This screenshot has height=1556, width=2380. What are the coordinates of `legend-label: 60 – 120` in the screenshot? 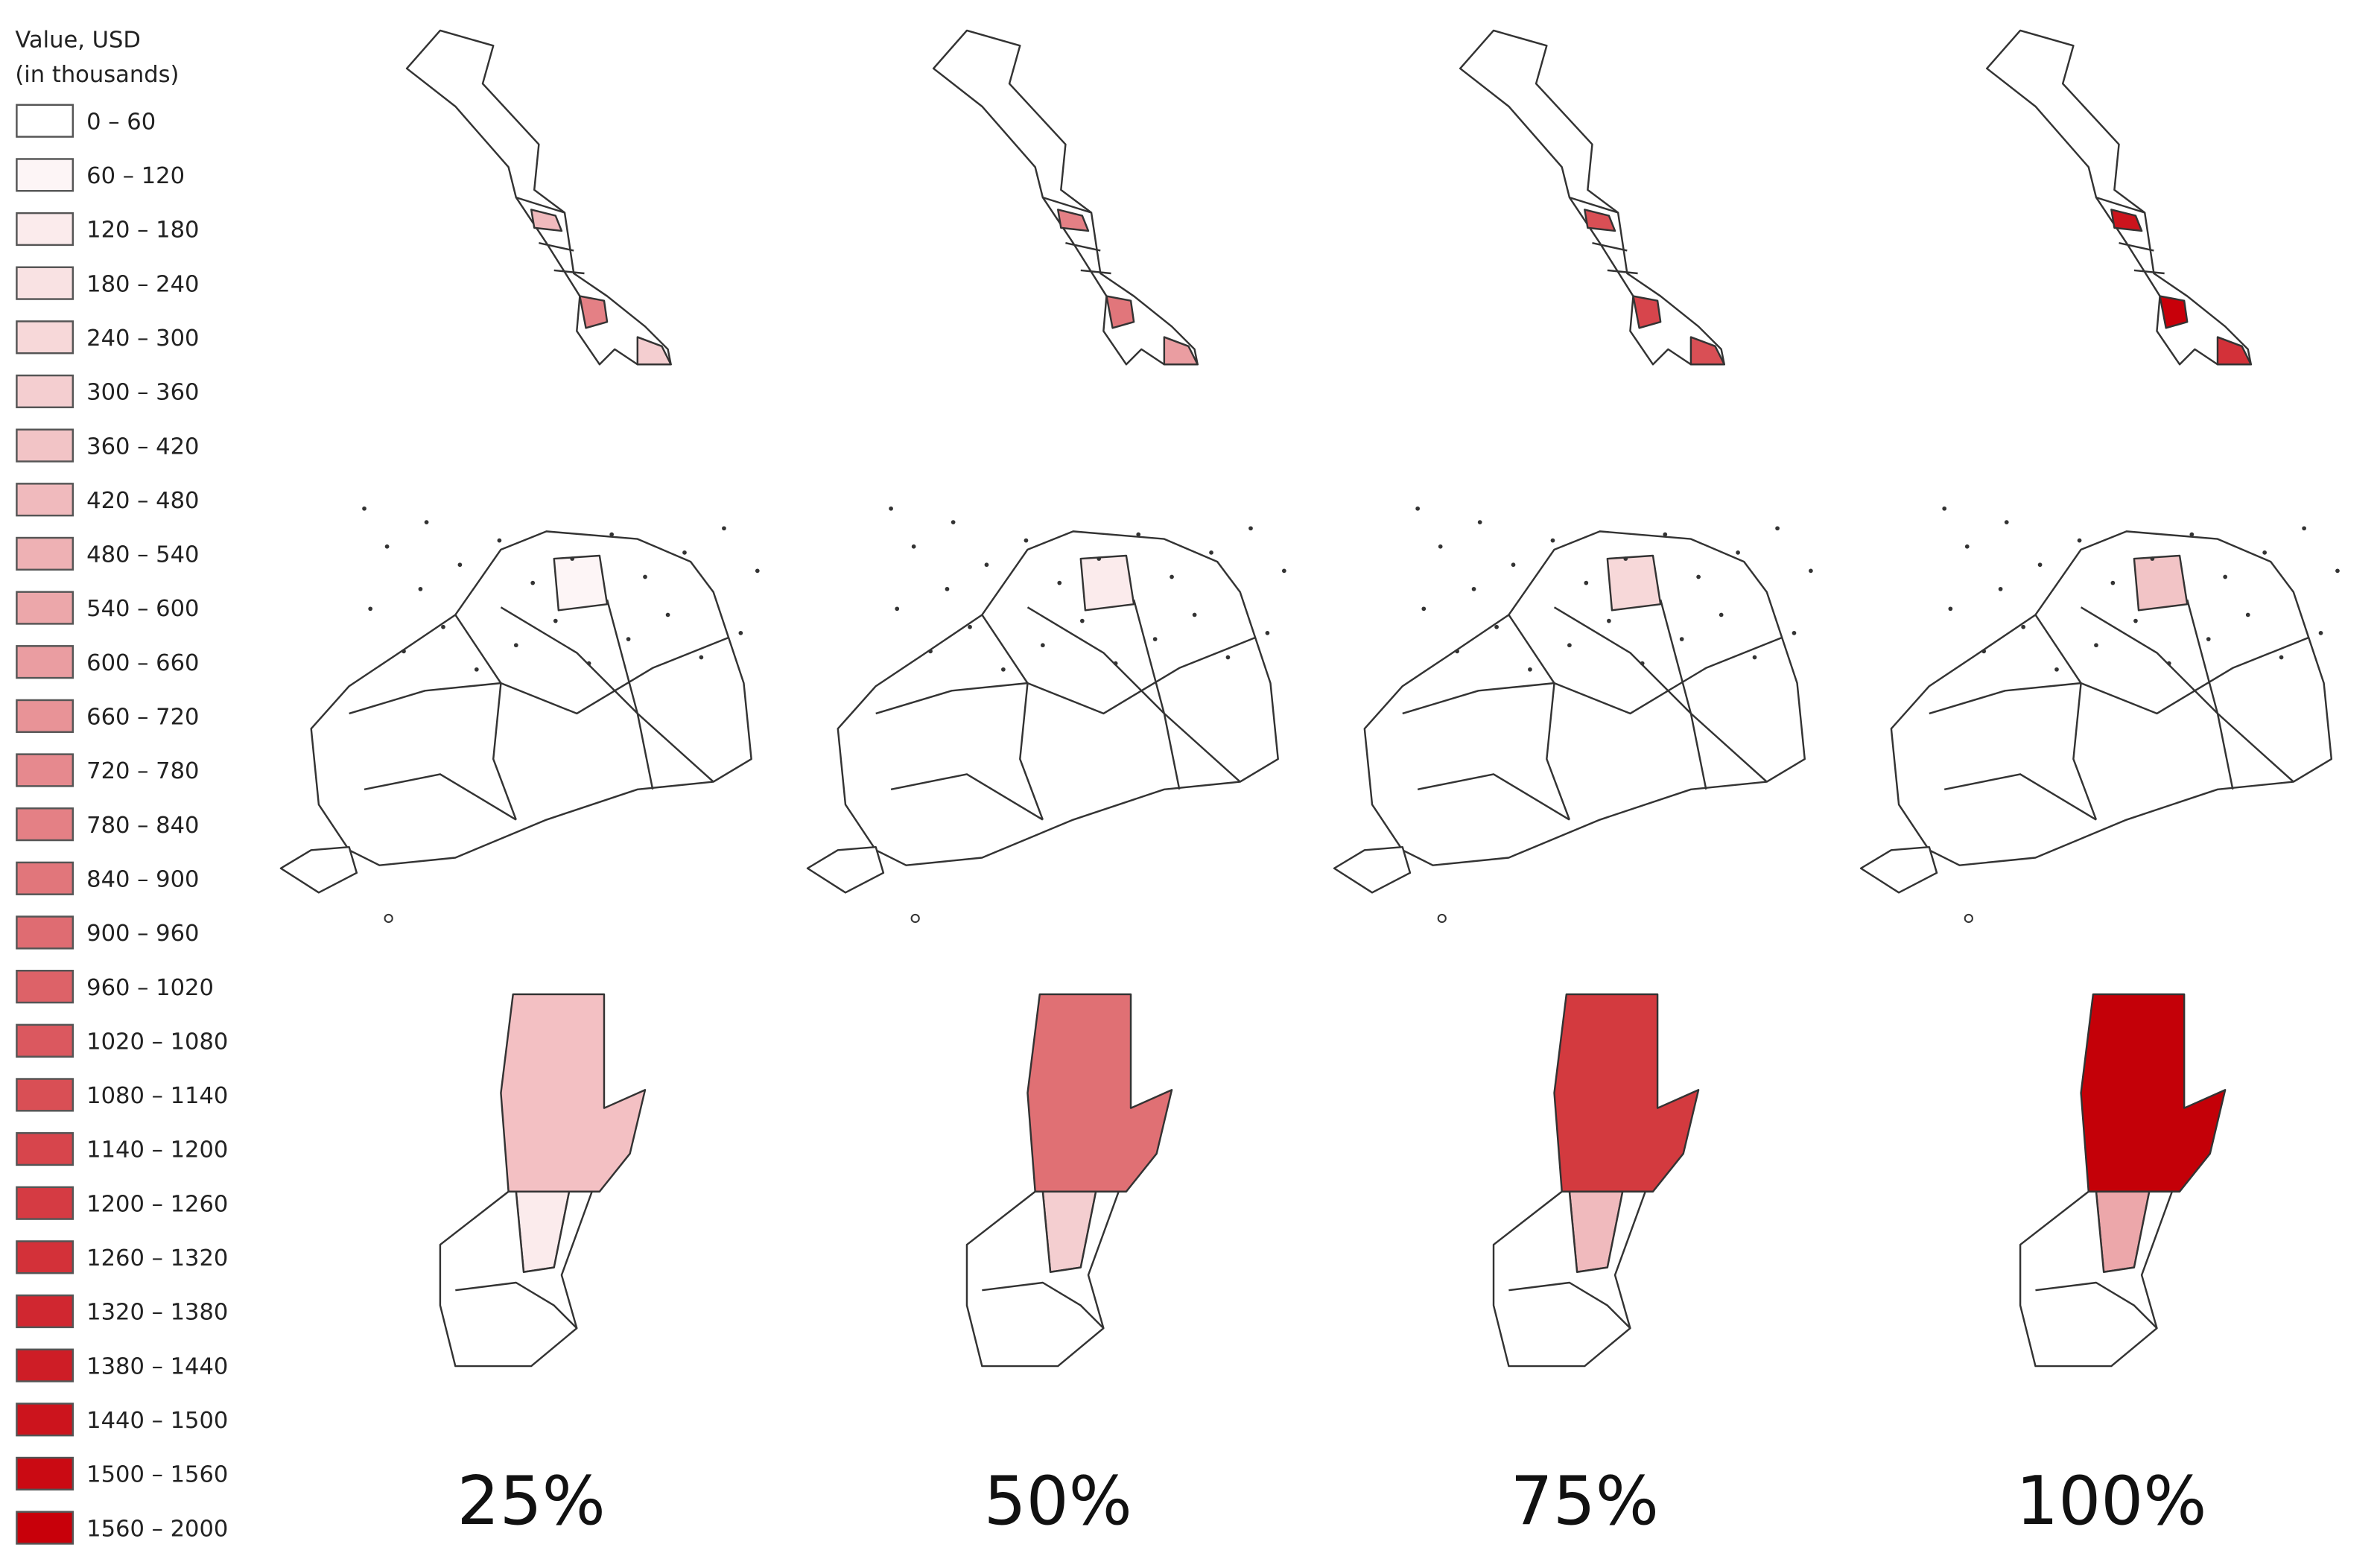 It's located at (135, 176).